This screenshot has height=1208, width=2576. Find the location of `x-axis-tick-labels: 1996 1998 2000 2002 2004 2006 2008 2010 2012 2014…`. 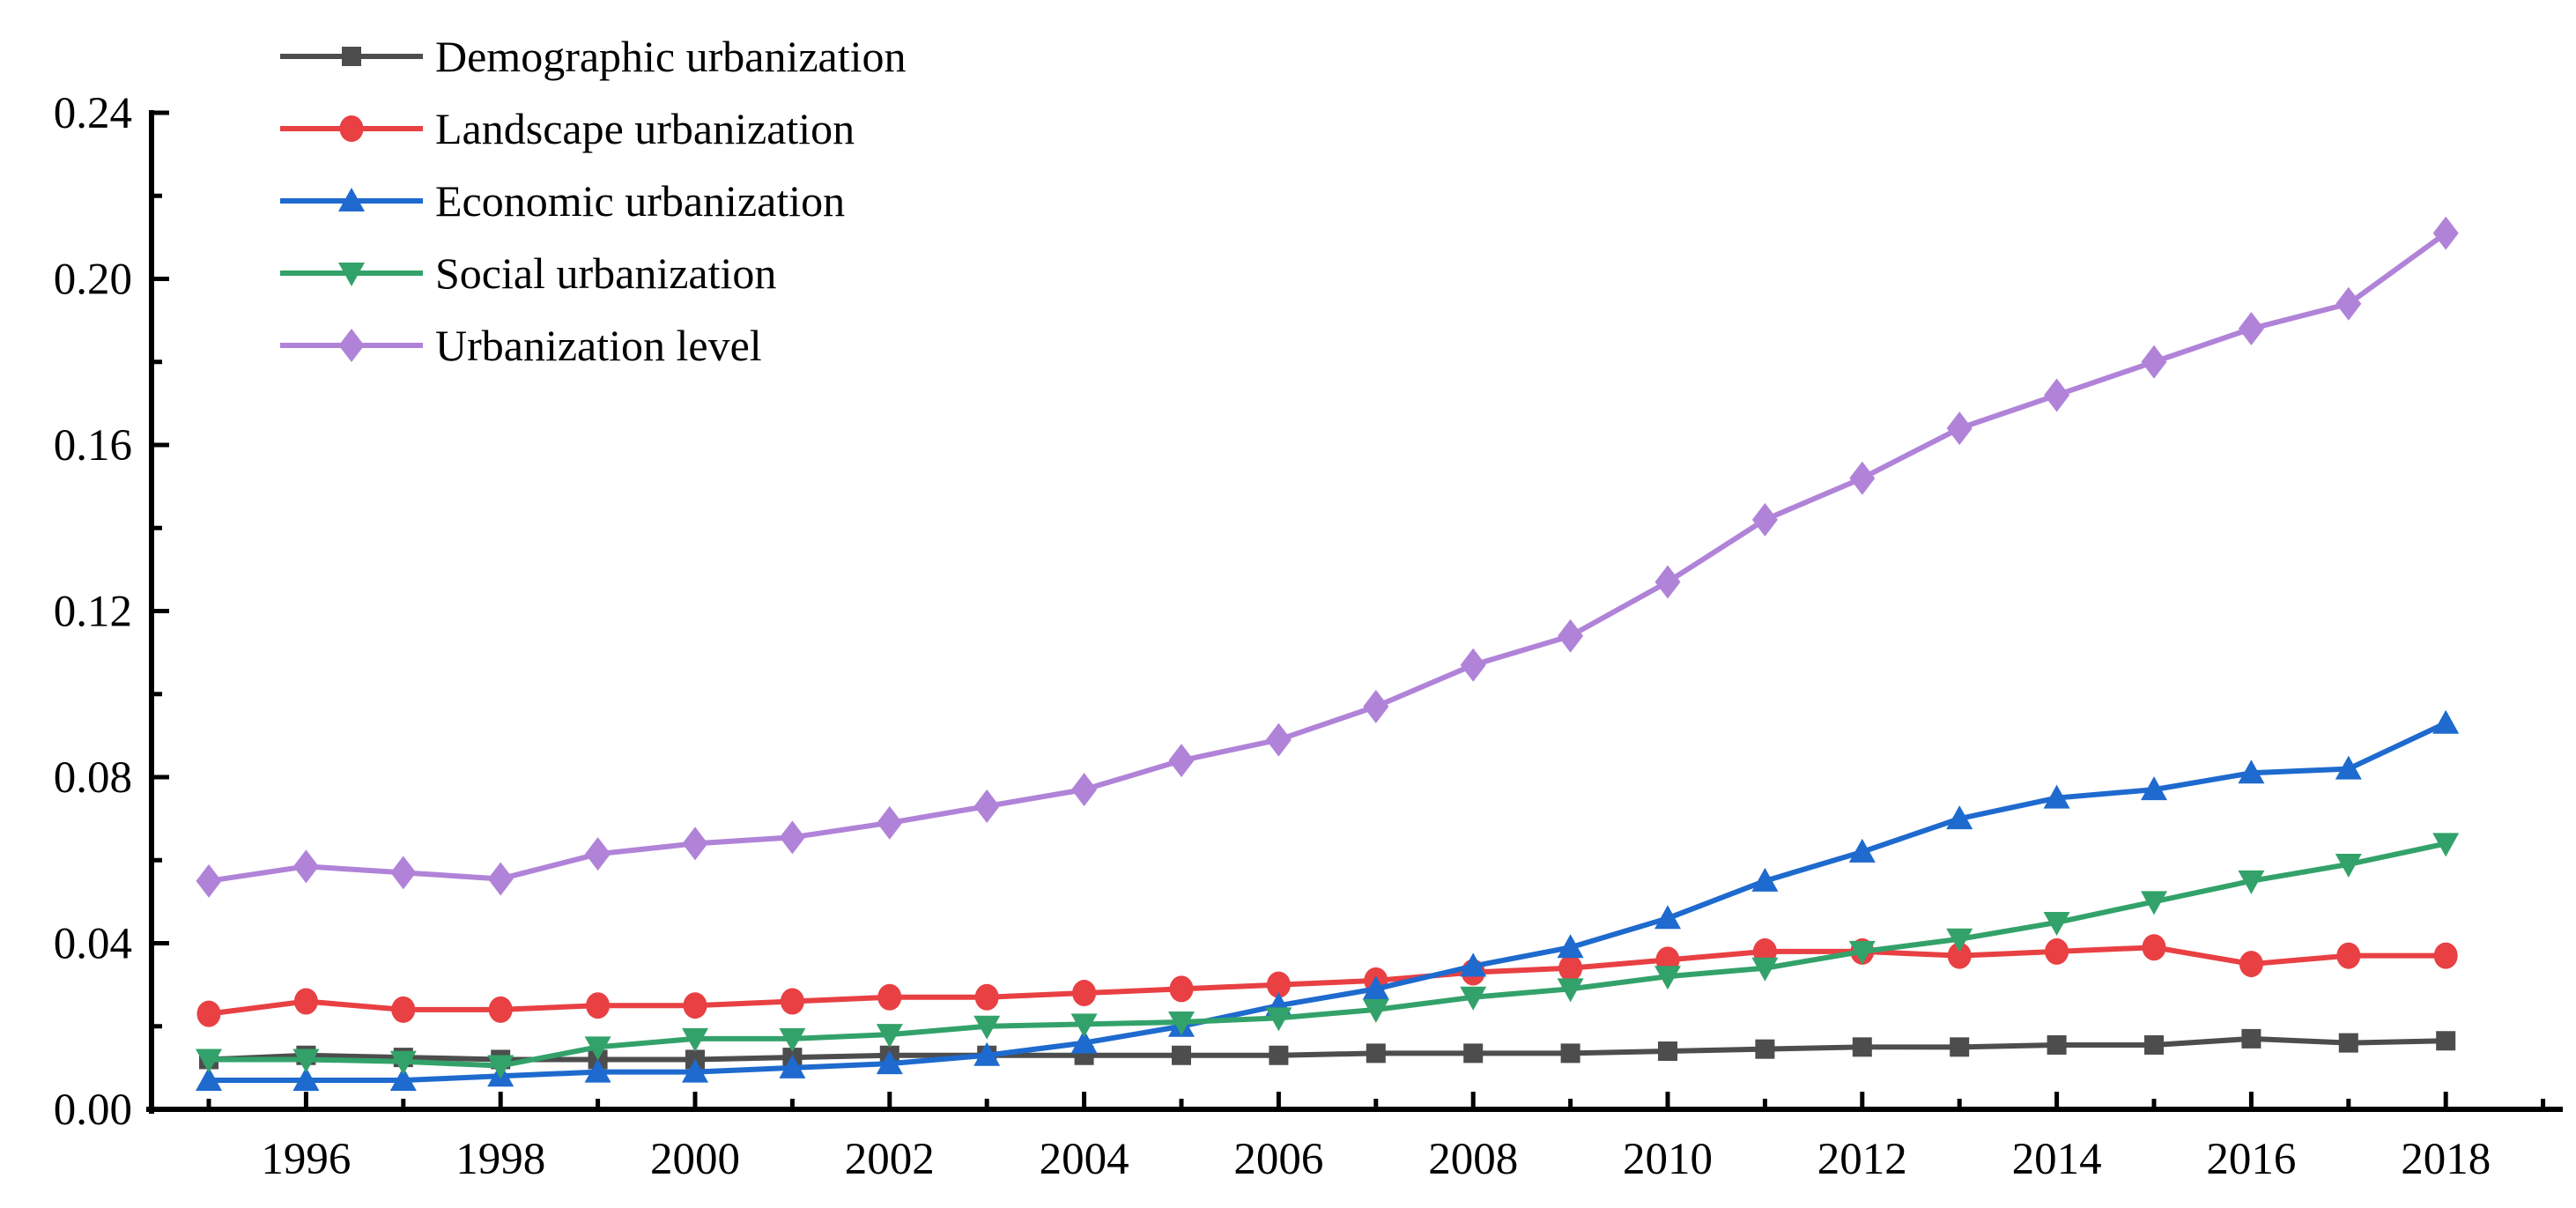

x-axis-tick-labels: 1996 1998 2000 2002 2004 2006 2008 2010 2012 2014… is located at coordinates (1376, 1159).